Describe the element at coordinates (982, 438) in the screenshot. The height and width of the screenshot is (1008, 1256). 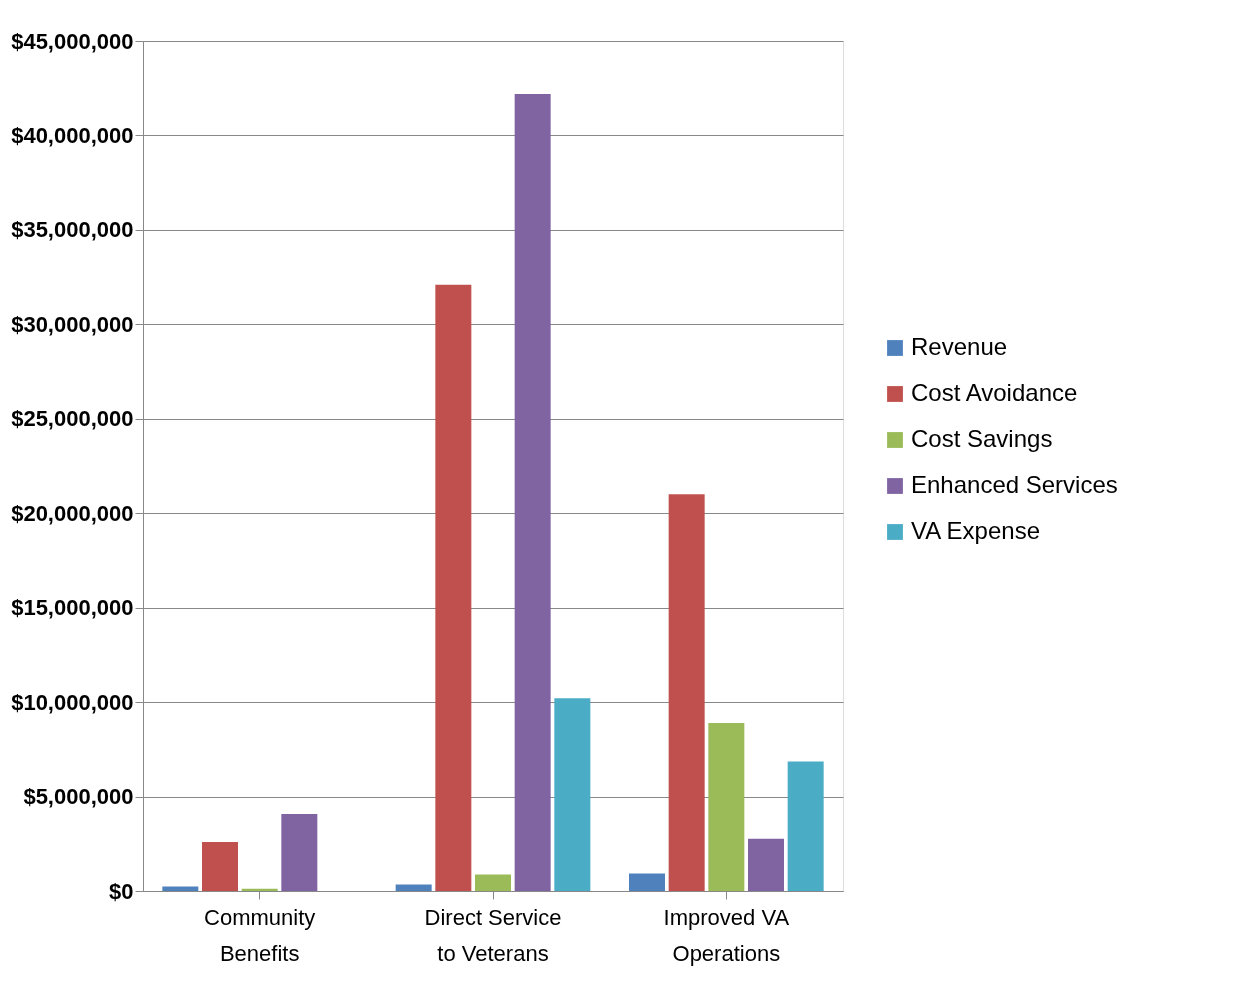
I see `legend-label: Cost Savings` at that location.